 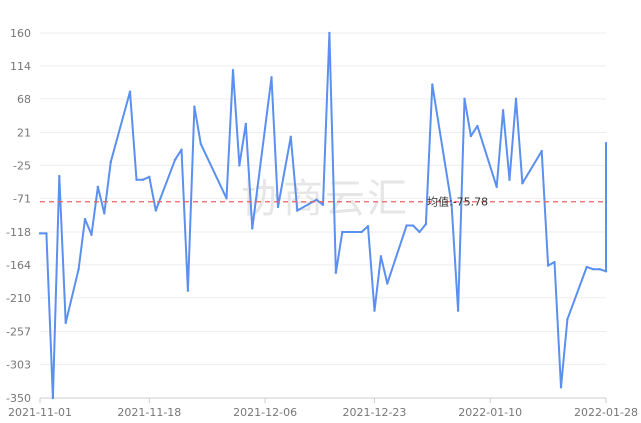 What do you see at coordinates (606, 412) in the screenshot?
I see `x-tick-label: 2022-01-28` at bounding box center [606, 412].